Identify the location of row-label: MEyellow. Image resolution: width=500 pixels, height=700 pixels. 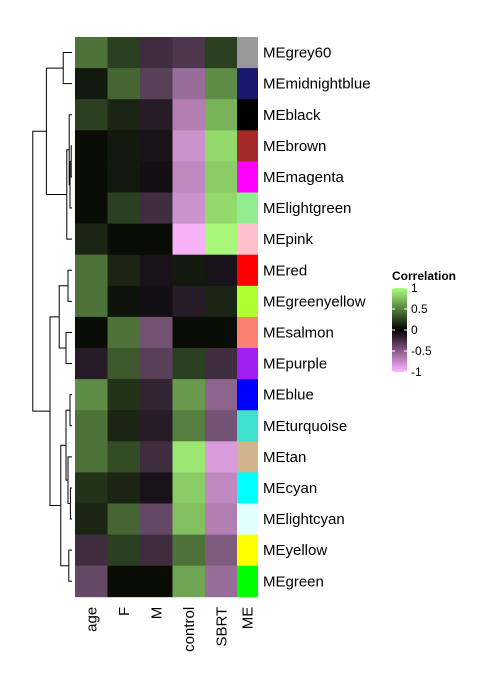
(295, 550).